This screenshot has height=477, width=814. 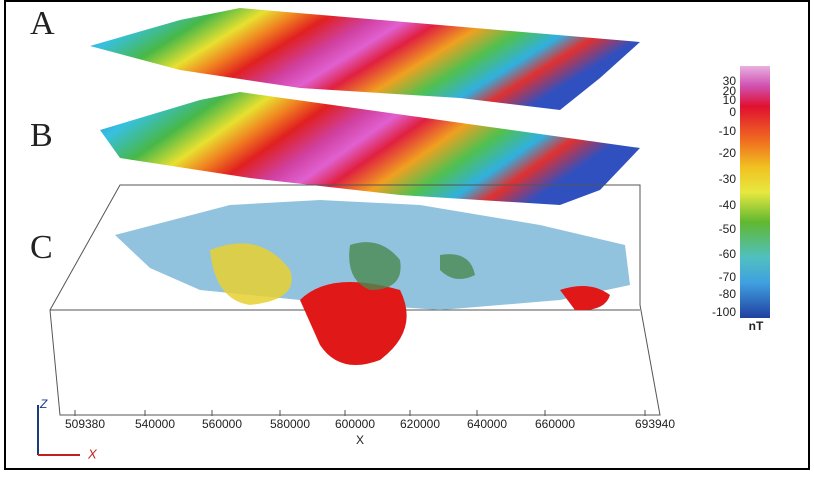 What do you see at coordinates (728, 294) in the screenshot?
I see `colorbar-label: -80` at bounding box center [728, 294].